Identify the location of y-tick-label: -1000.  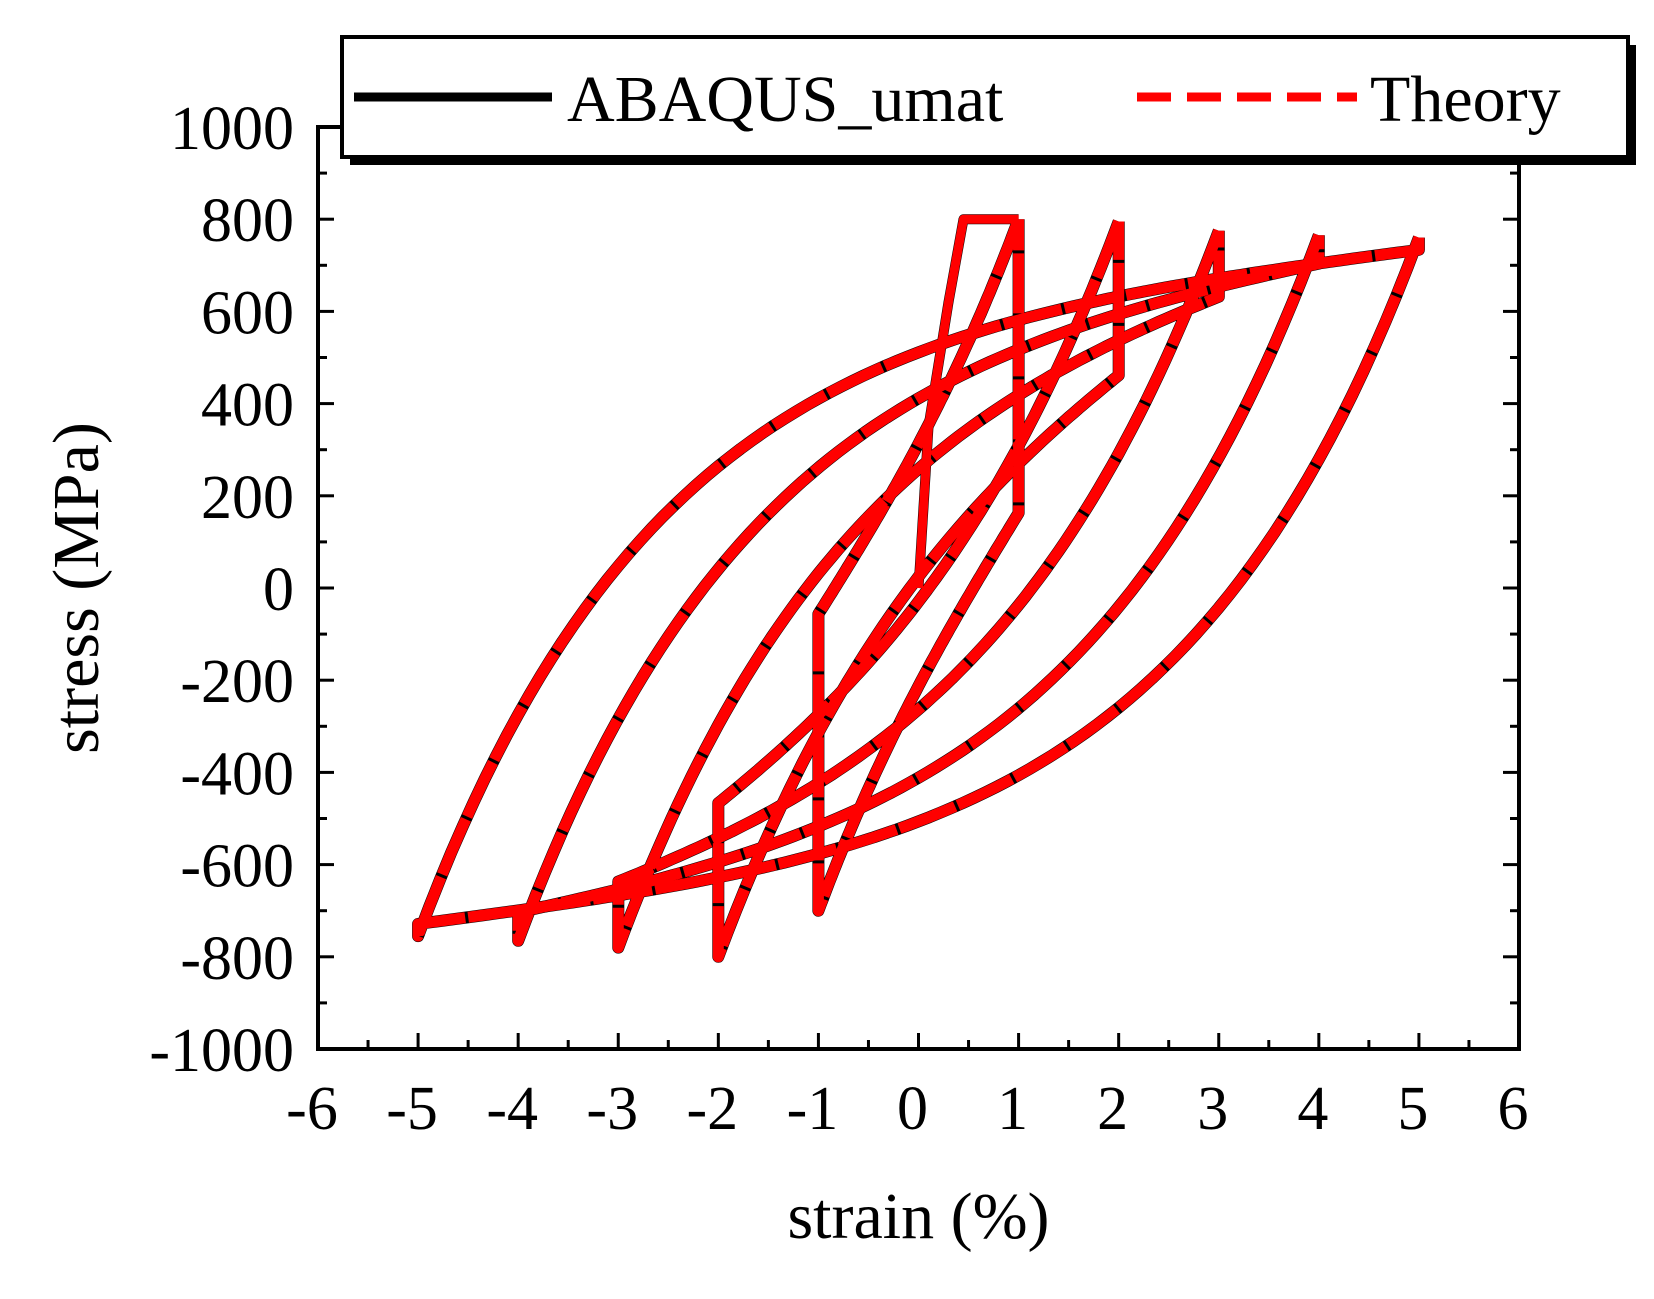
(221, 1051).